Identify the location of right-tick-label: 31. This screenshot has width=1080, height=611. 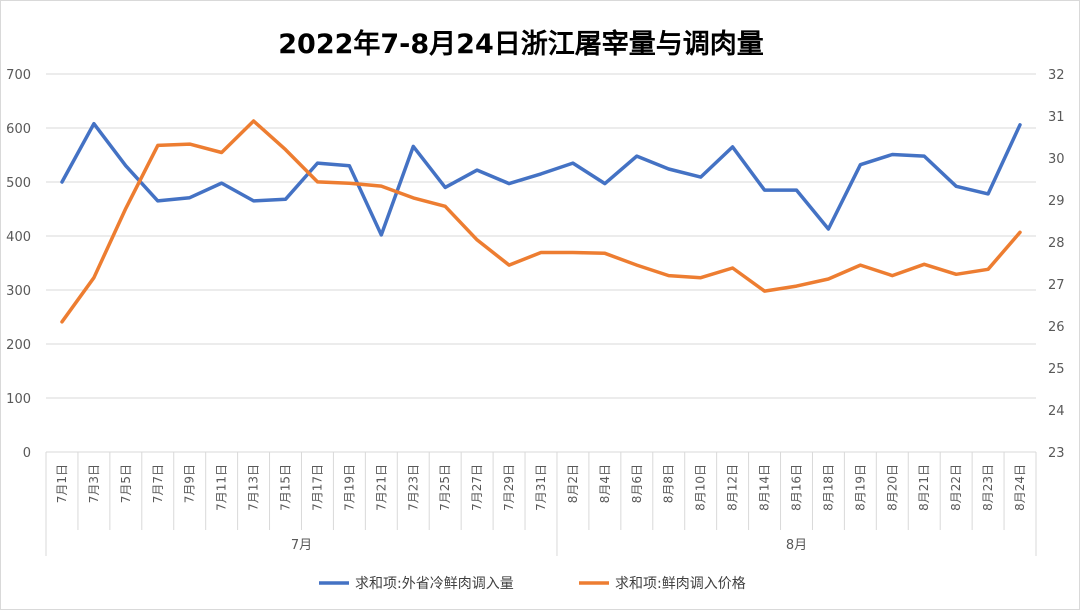
(1056, 117).